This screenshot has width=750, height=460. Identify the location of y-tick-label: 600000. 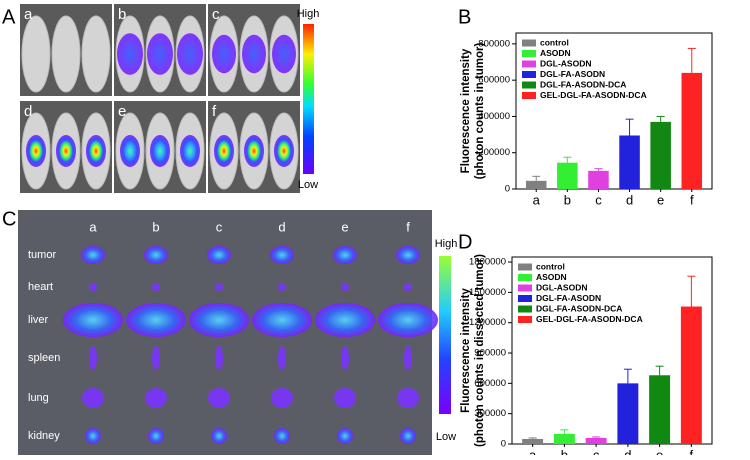
(490, 383).